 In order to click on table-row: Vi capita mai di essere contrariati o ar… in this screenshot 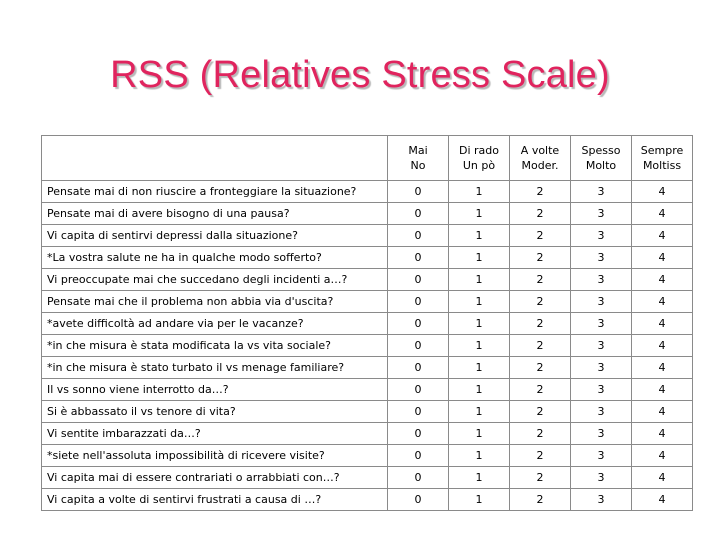, I will do `click(367, 477)`.